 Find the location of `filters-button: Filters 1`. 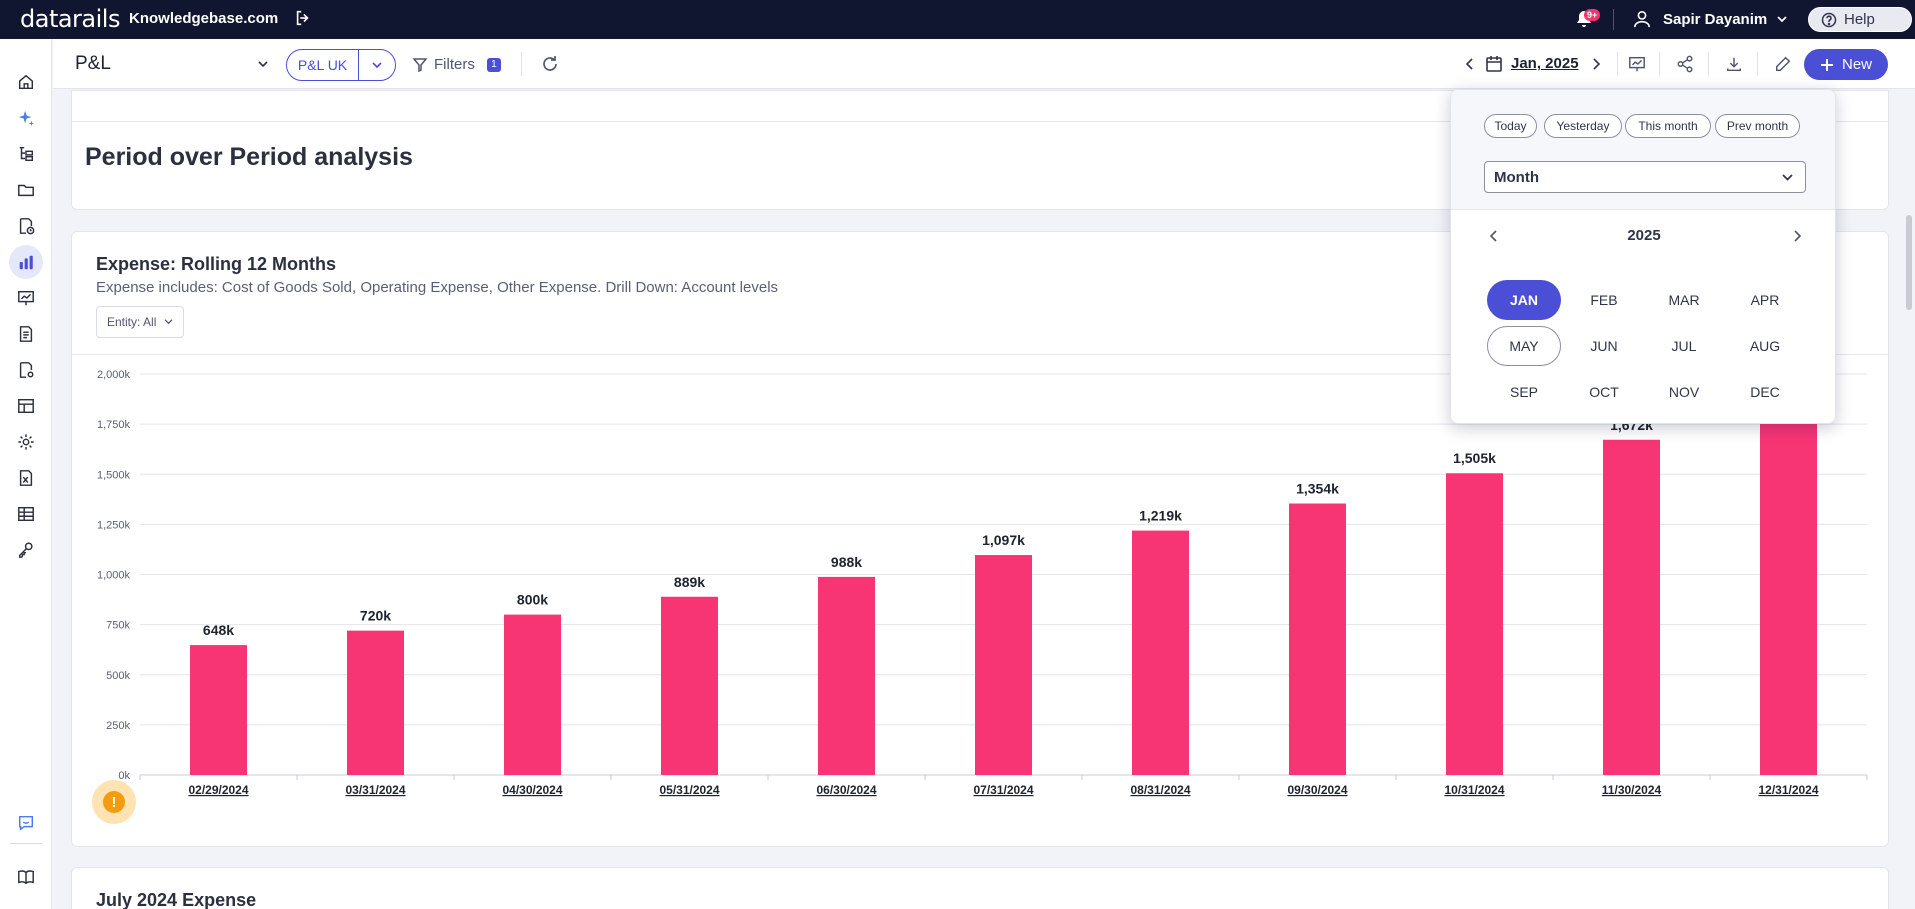

filters-button: Filters 1 is located at coordinates (456, 64).